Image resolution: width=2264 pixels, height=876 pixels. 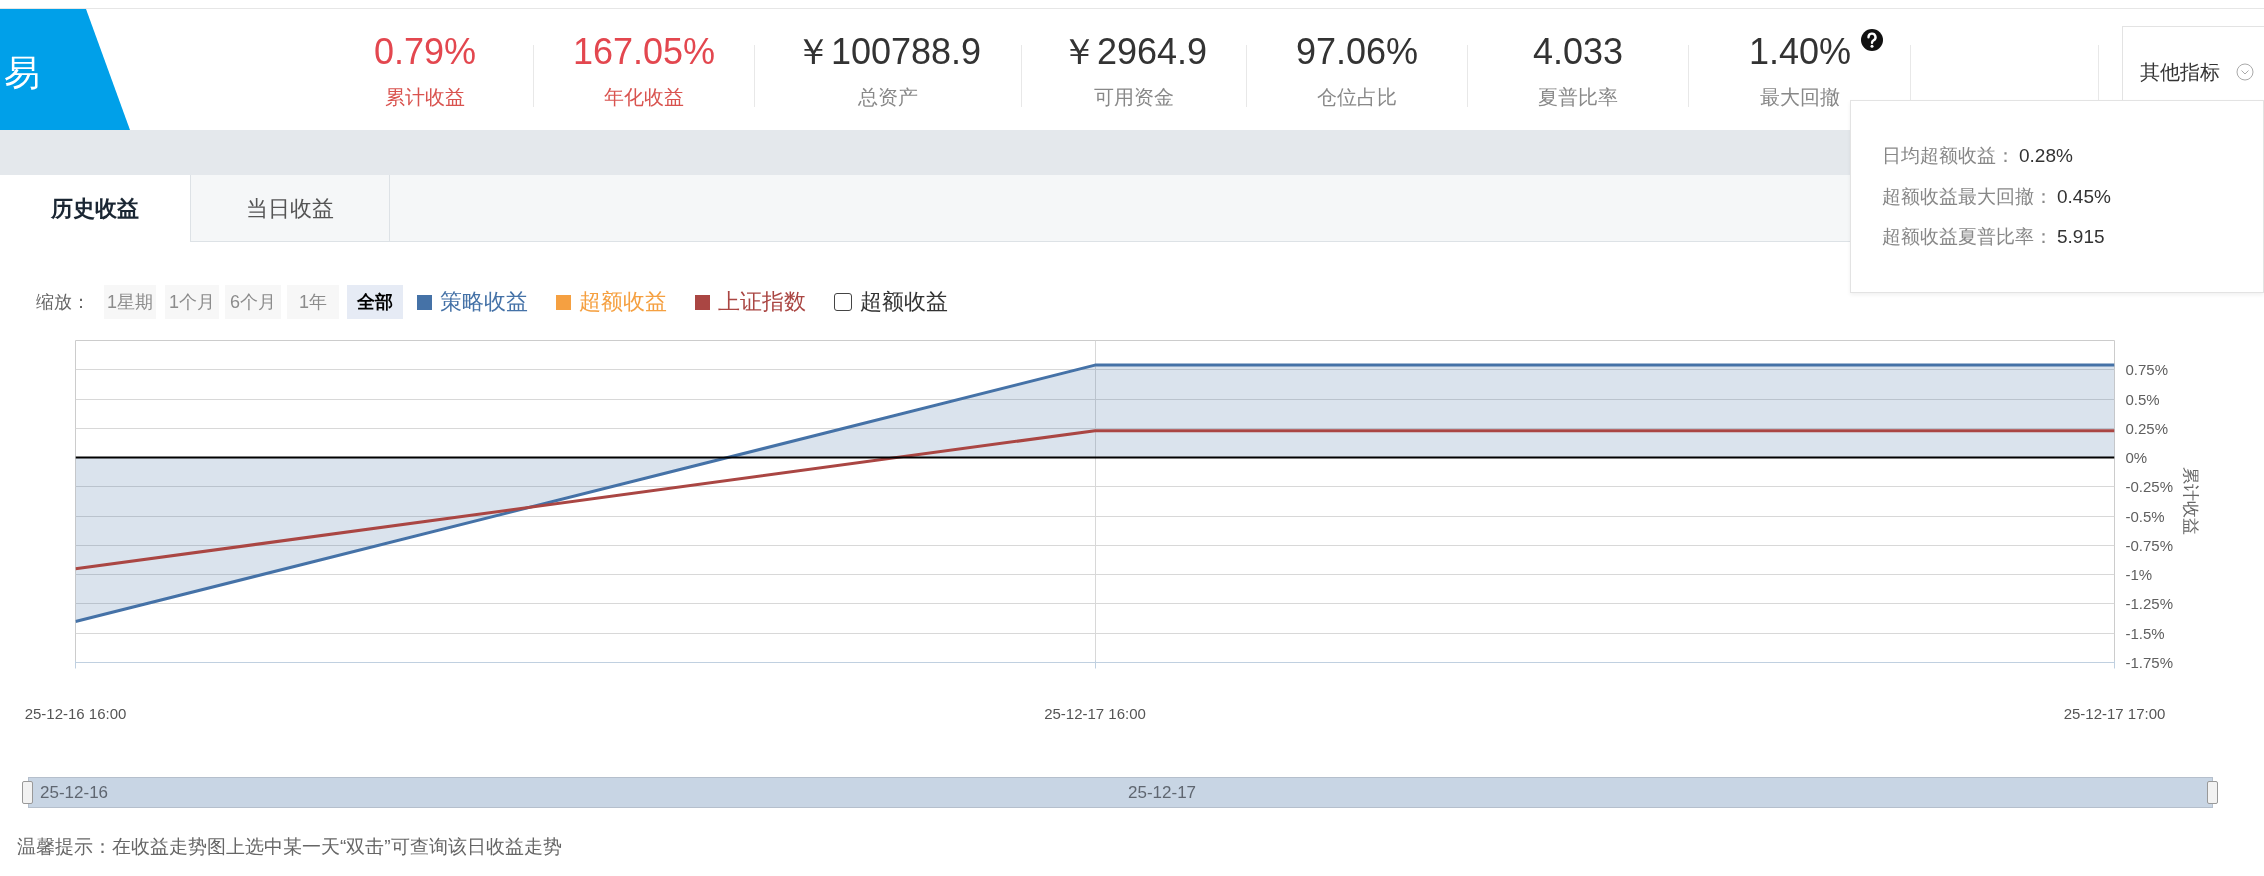 What do you see at coordinates (2084, 196) in the screenshot?
I see `text: 0.45%` at bounding box center [2084, 196].